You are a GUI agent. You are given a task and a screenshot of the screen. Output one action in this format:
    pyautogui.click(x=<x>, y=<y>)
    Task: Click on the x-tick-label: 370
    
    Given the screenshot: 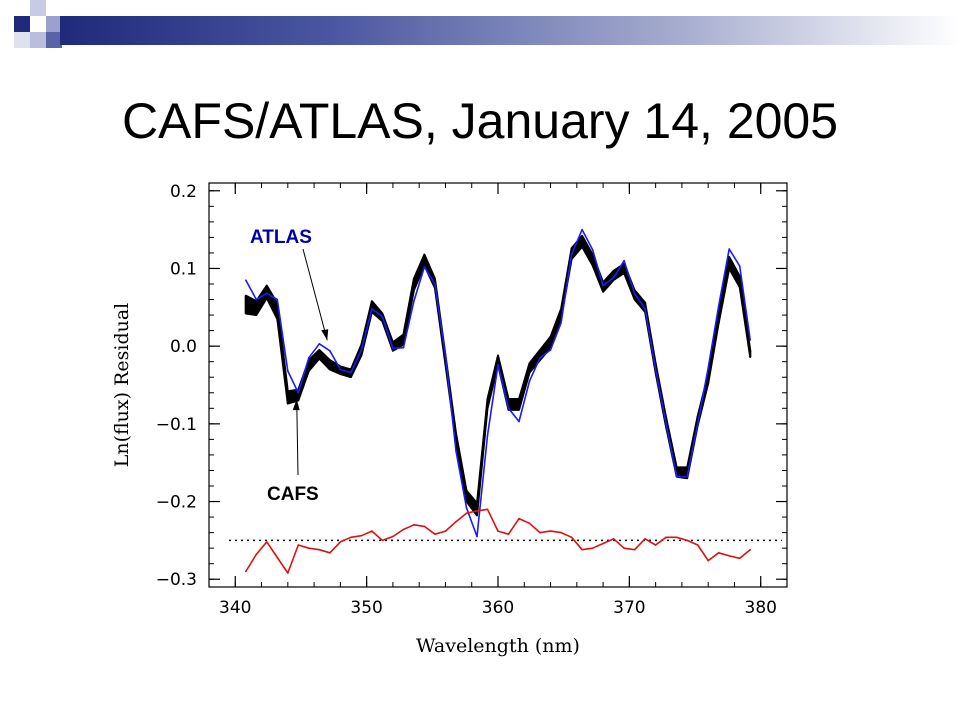 What is the action you would take?
    pyautogui.click(x=629, y=608)
    